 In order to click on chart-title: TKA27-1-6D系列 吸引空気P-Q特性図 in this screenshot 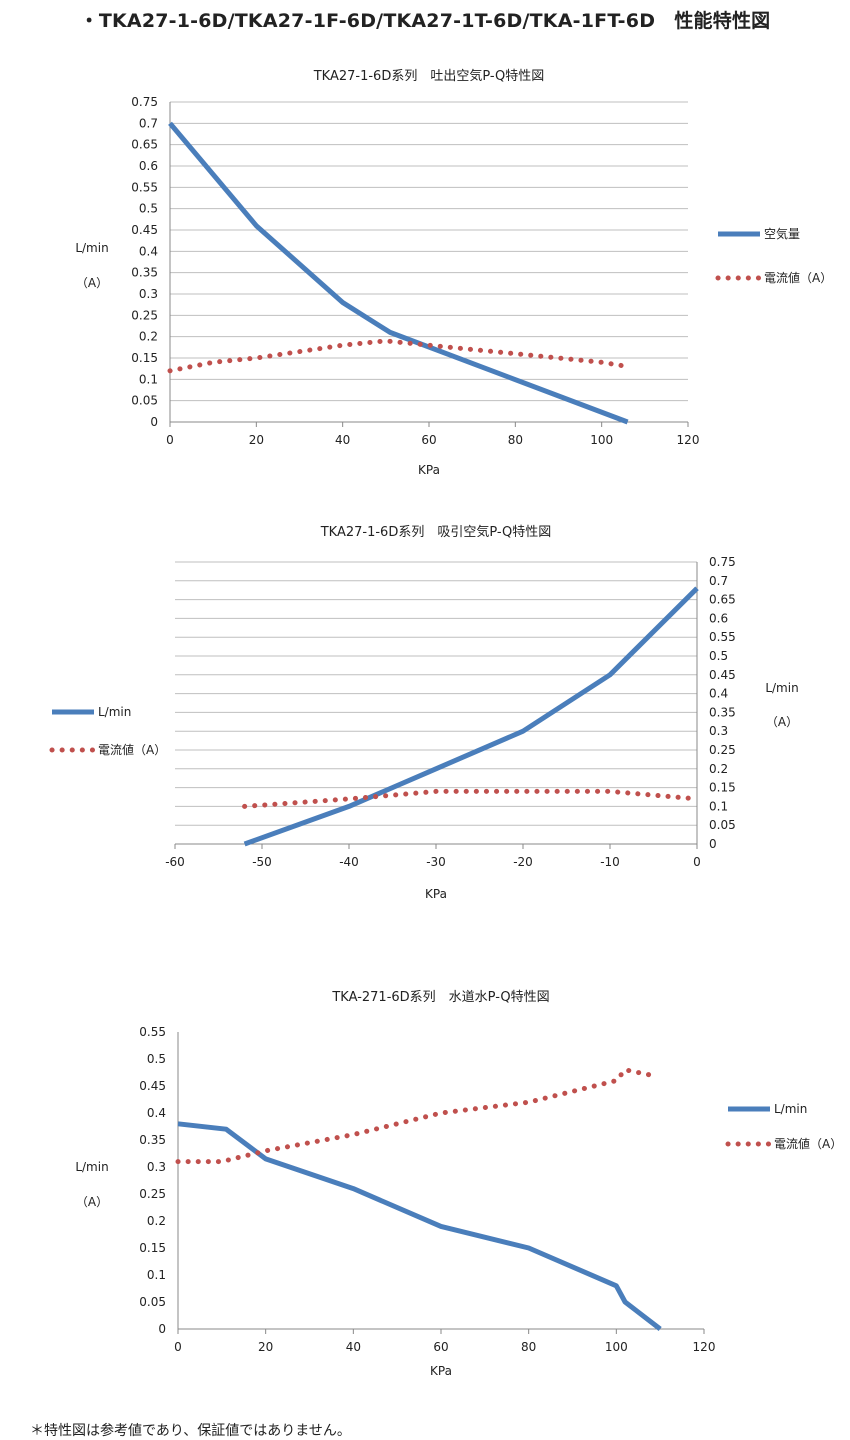, I will do `click(436, 532)`.